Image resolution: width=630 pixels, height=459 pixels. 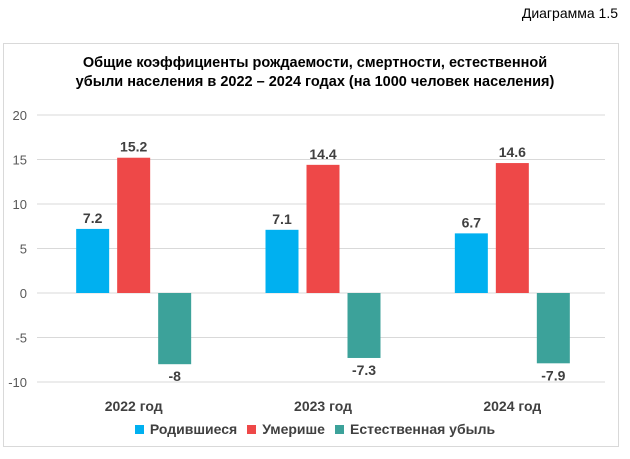 What do you see at coordinates (134, 406) in the screenshot?
I see `x-tick-label: 2022 год` at bounding box center [134, 406].